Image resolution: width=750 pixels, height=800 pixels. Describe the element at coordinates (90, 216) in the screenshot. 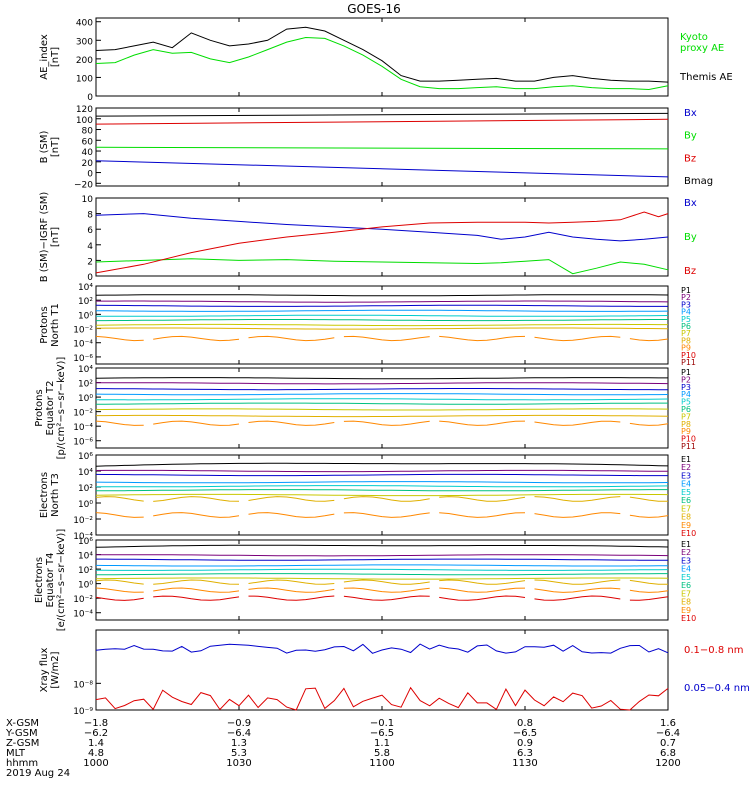

I see `y-tick-label: 8` at that location.